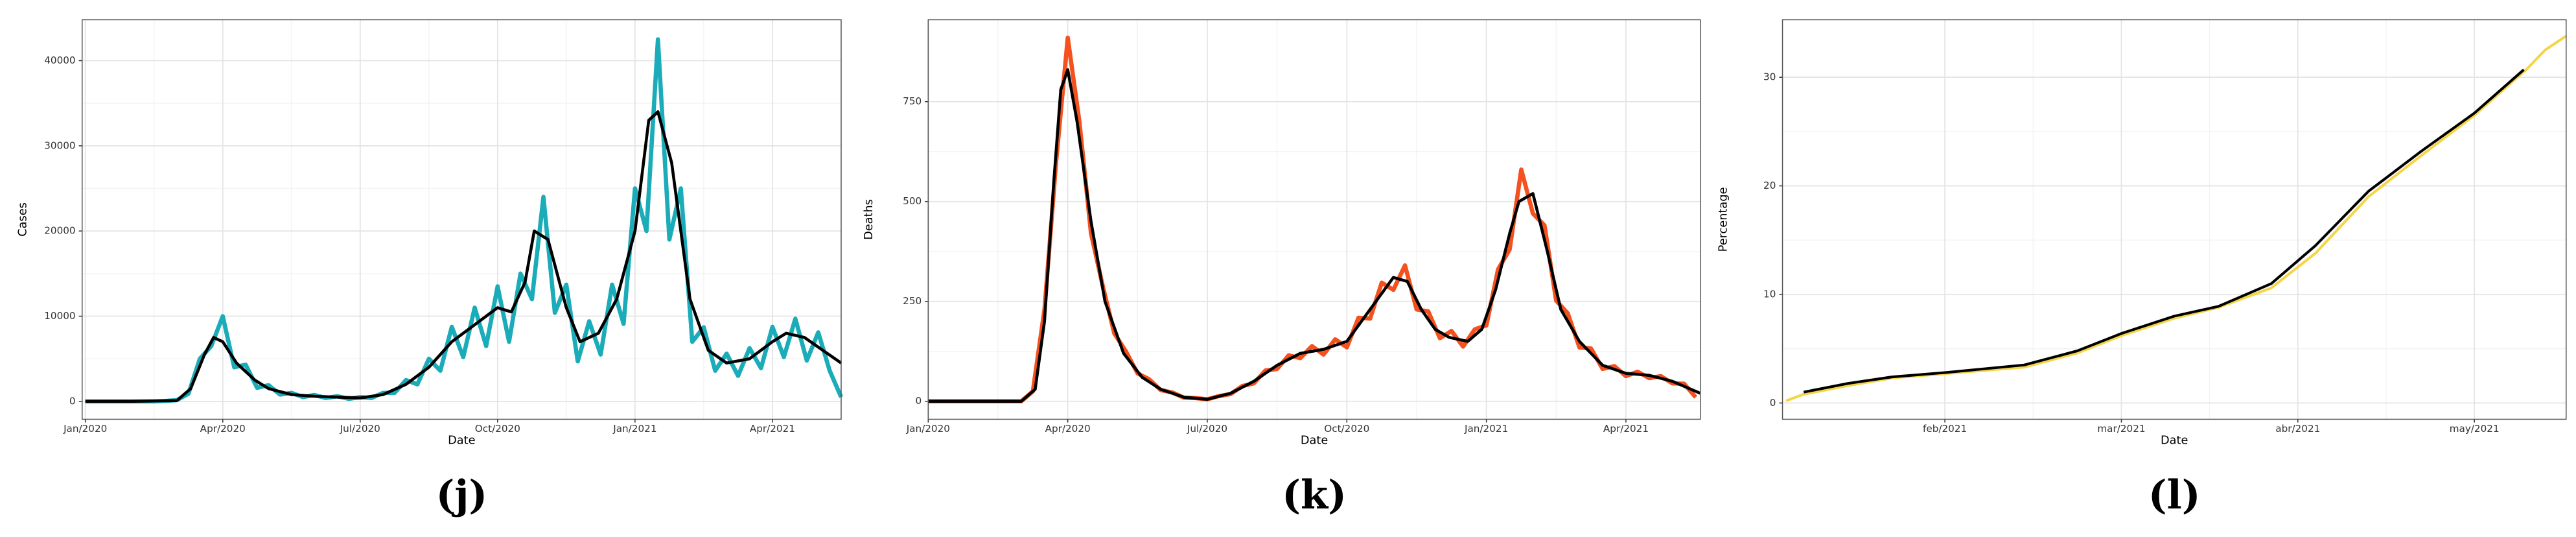  What do you see at coordinates (913, 101) in the screenshot?
I see `y-tick-label: 750` at bounding box center [913, 101].